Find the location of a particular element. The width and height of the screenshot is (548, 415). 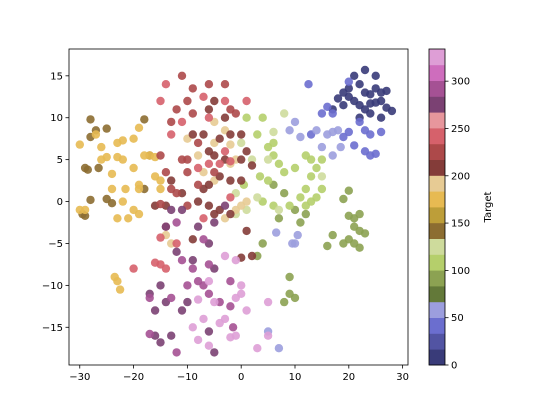

y-tick-label: 0 is located at coordinates (60, 202).